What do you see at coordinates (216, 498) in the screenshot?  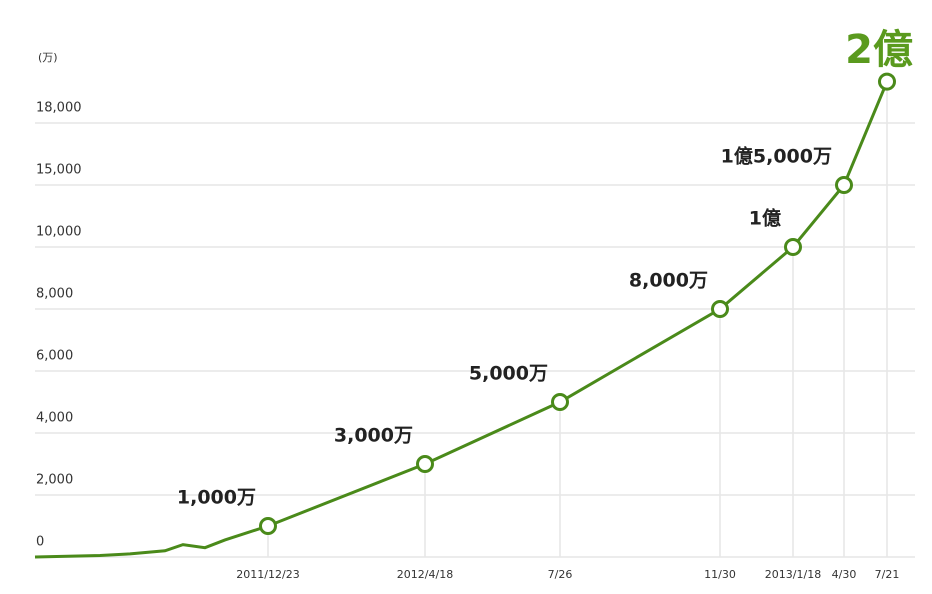 I see `data-label: 1,000万` at bounding box center [216, 498].